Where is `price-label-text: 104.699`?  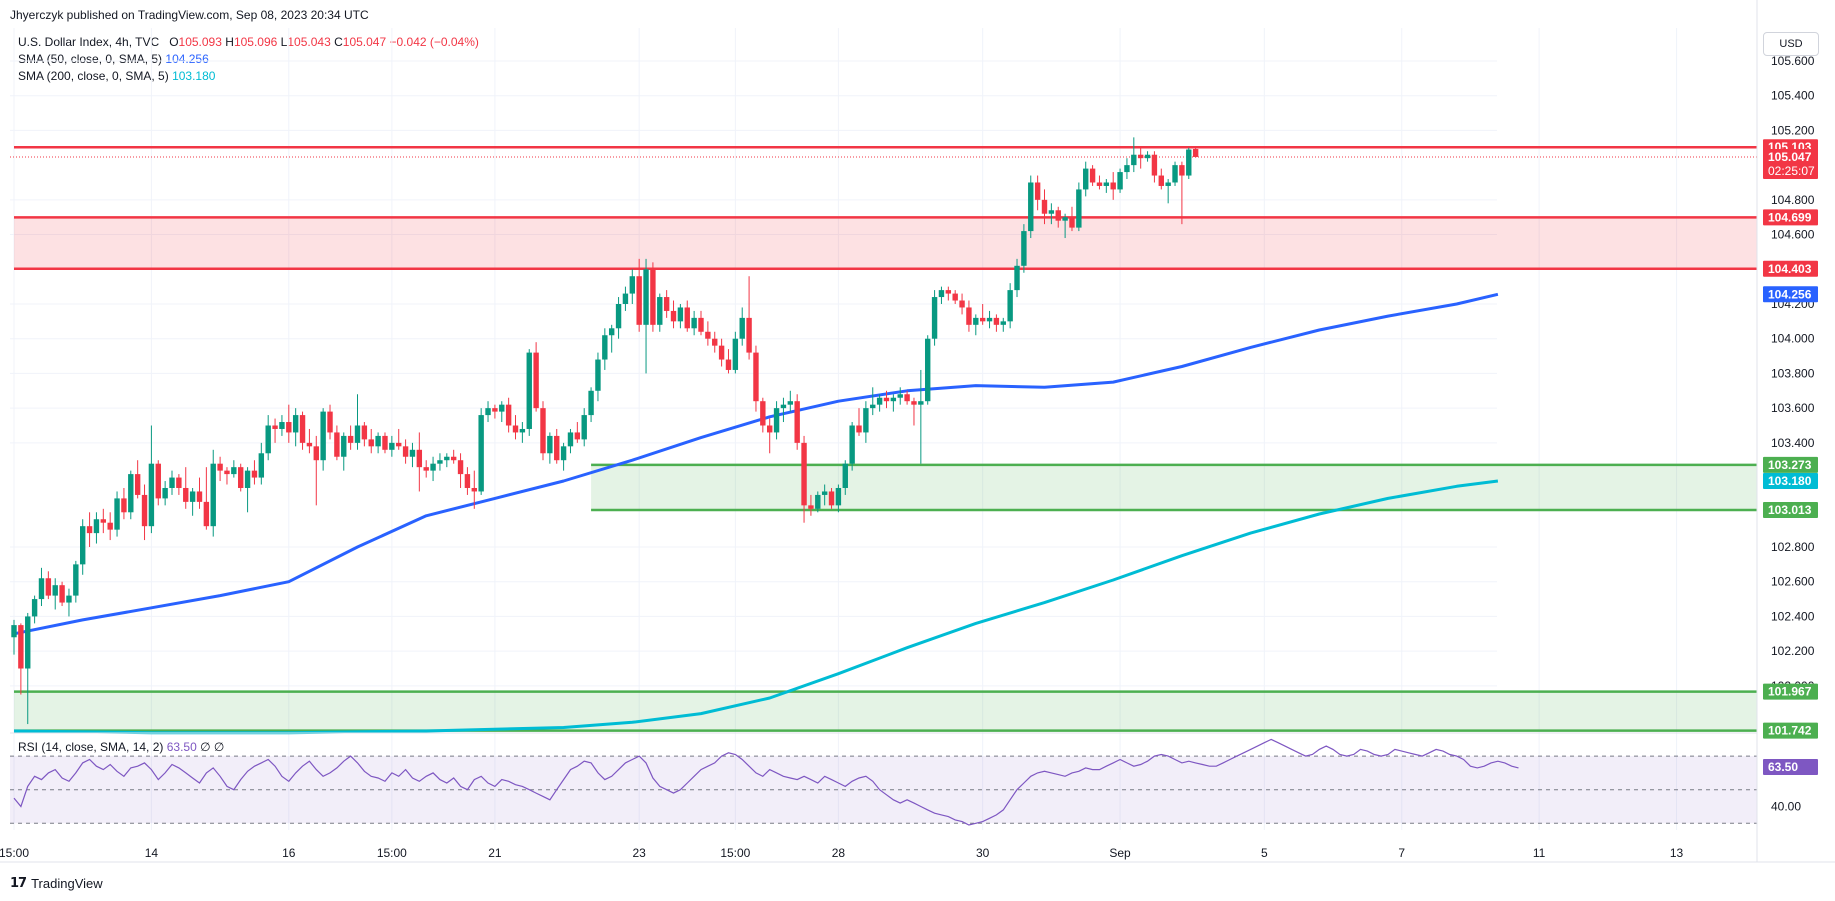 price-label-text: 104.699 is located at coordinates (1790, 217).